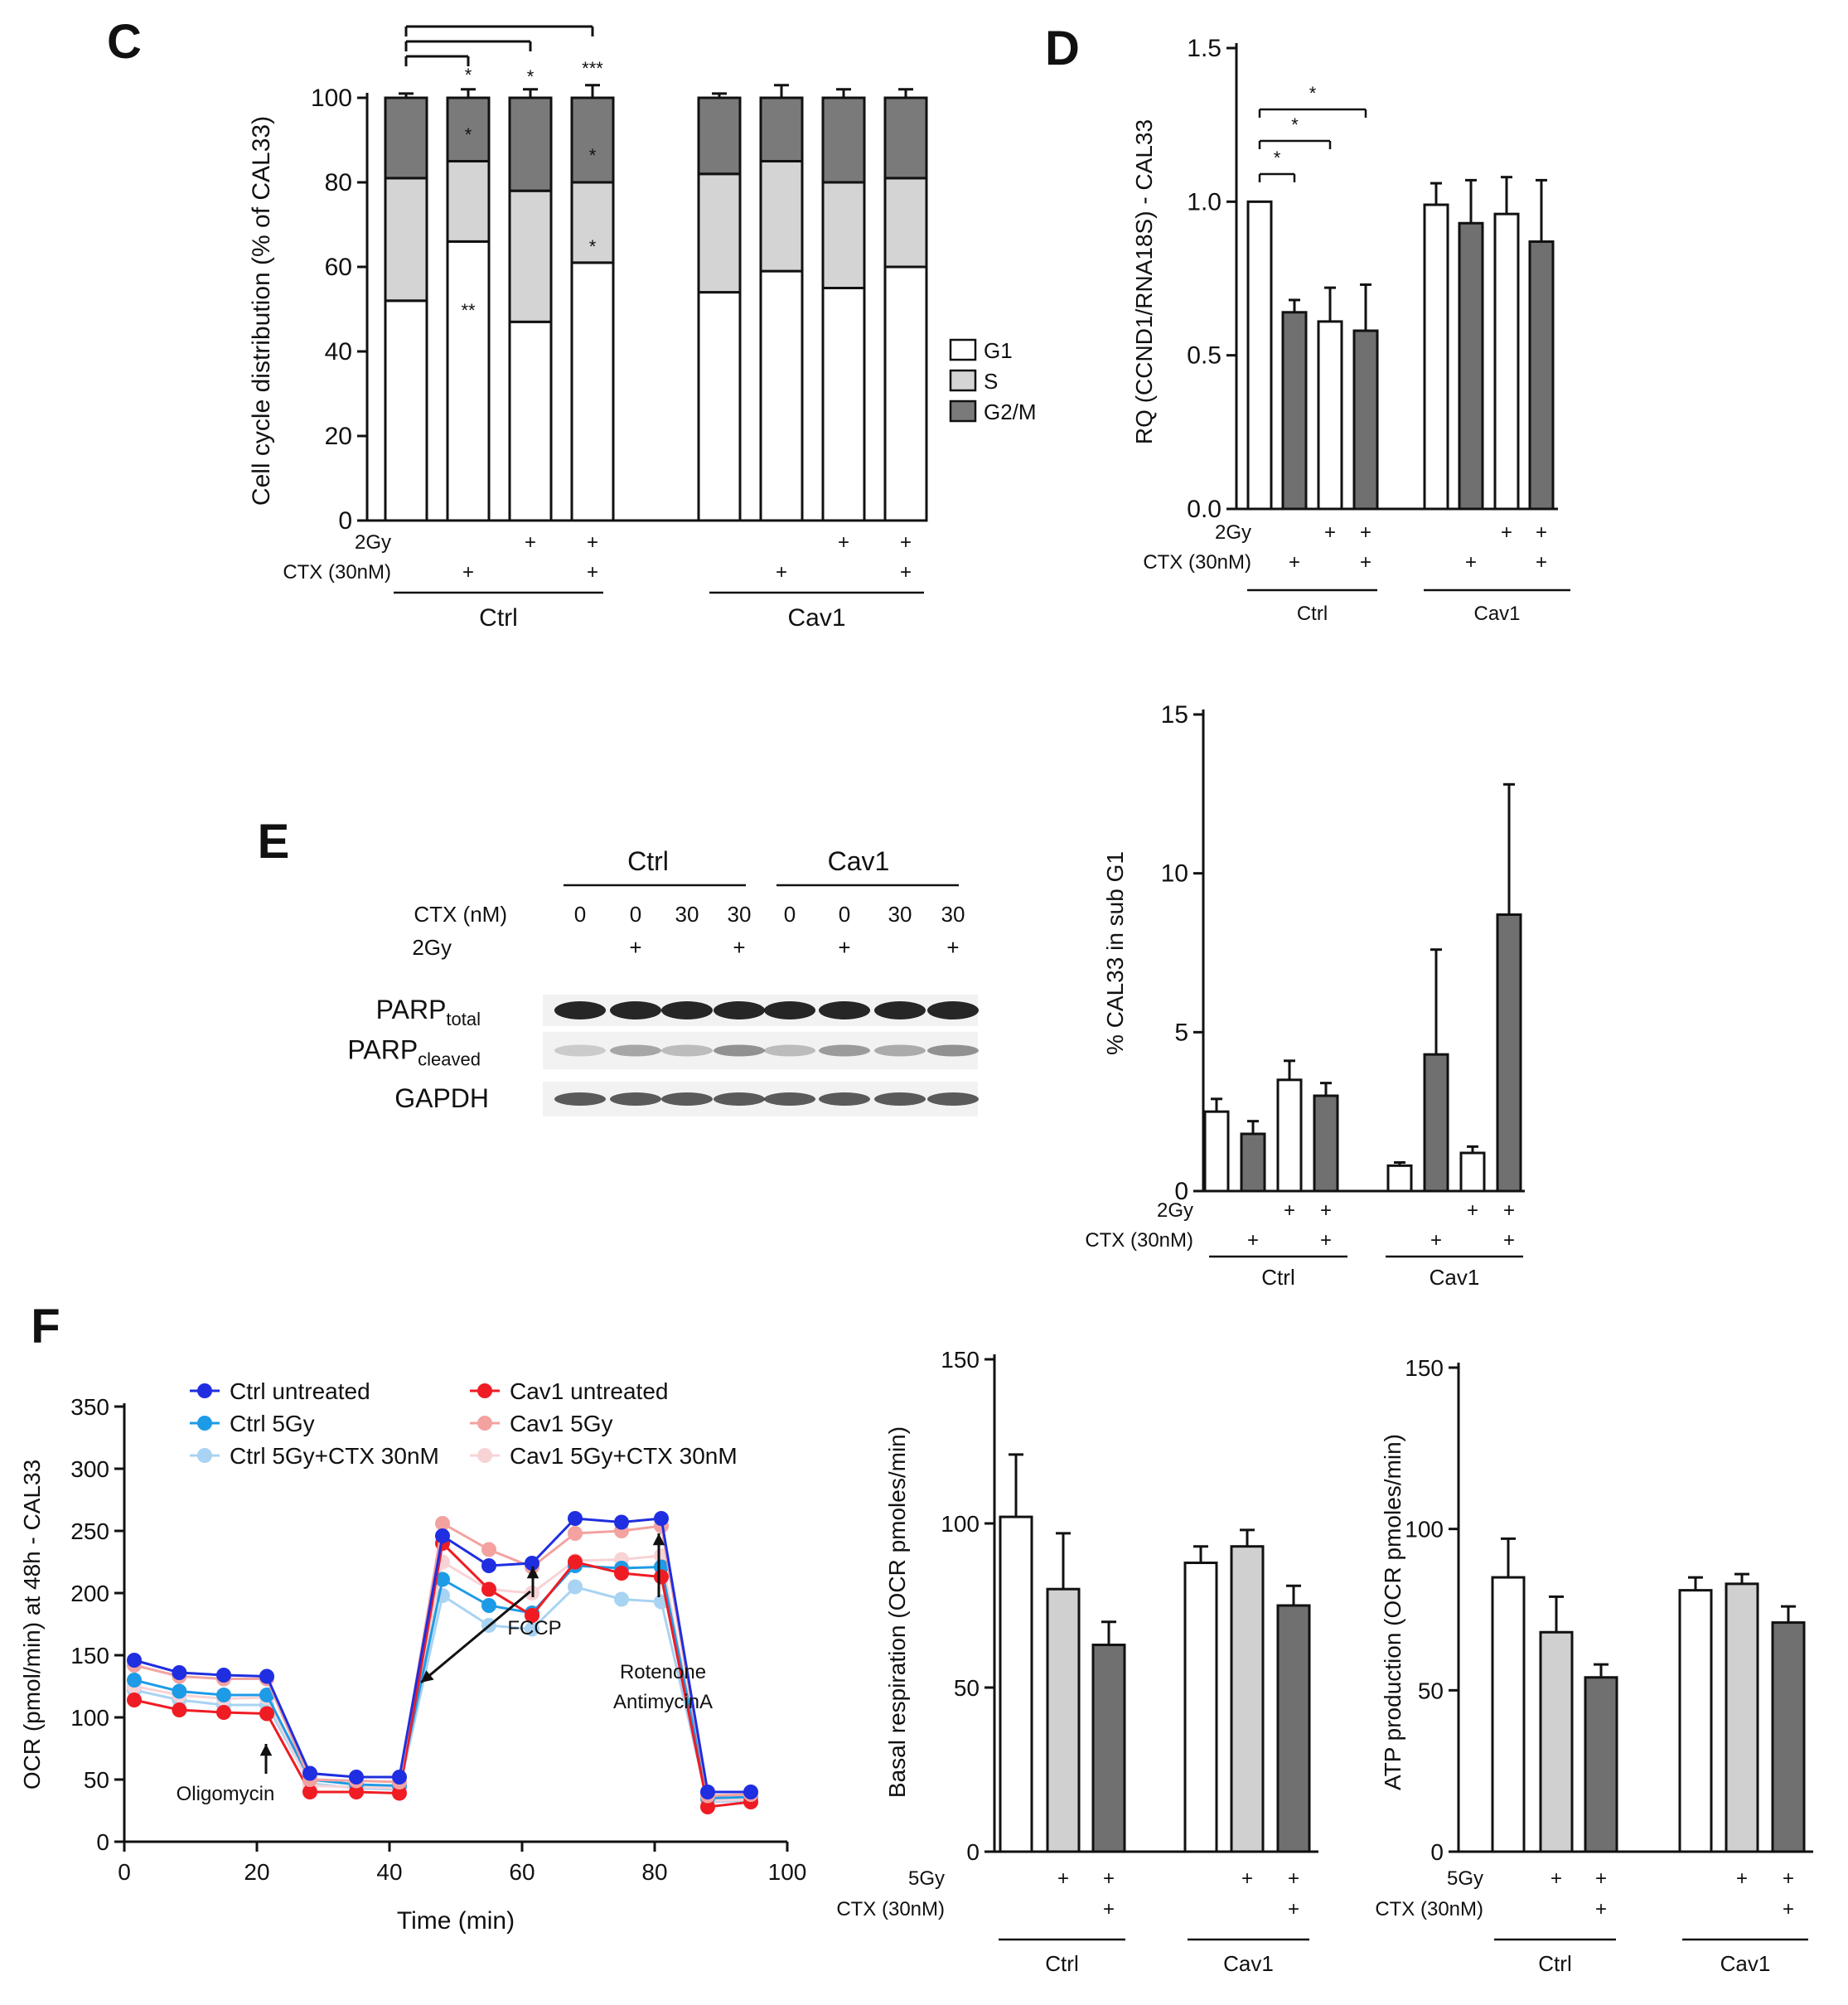  I want to click on legend-label: Cav1 5Gy+CTX 30nM, so click(624, 1456).